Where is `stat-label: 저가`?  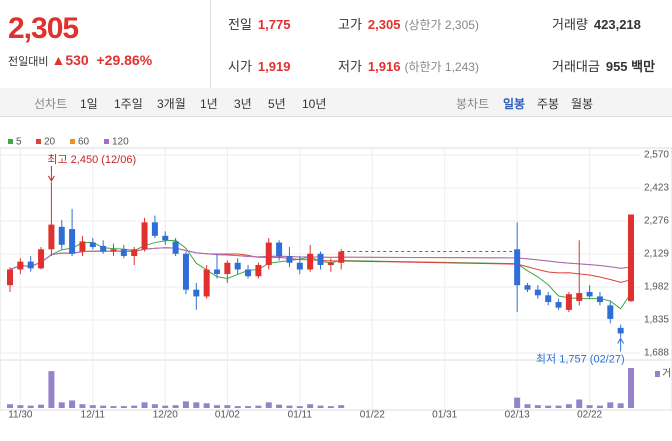
stat-label: 저가 is located at coordinates (350, 66).